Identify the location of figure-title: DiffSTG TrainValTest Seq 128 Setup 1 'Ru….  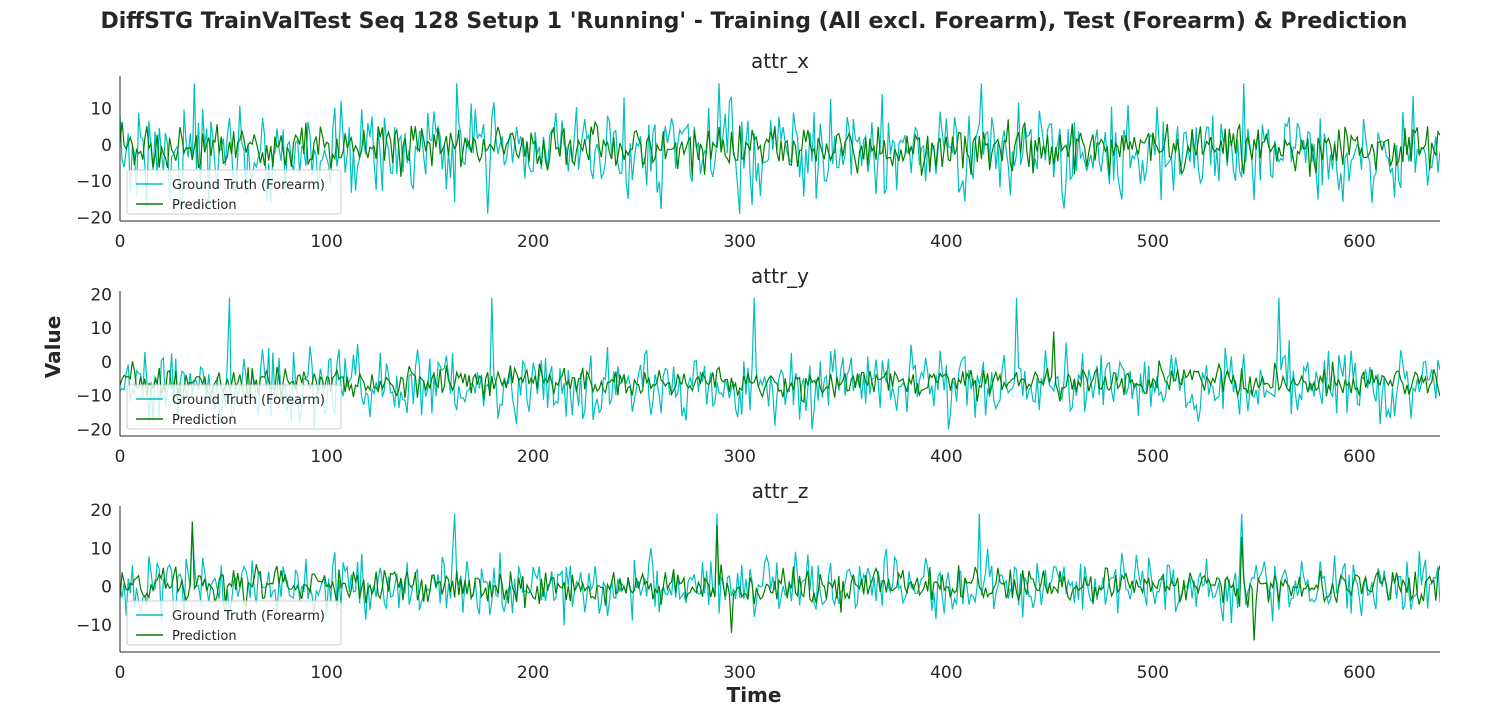
(754, 21).